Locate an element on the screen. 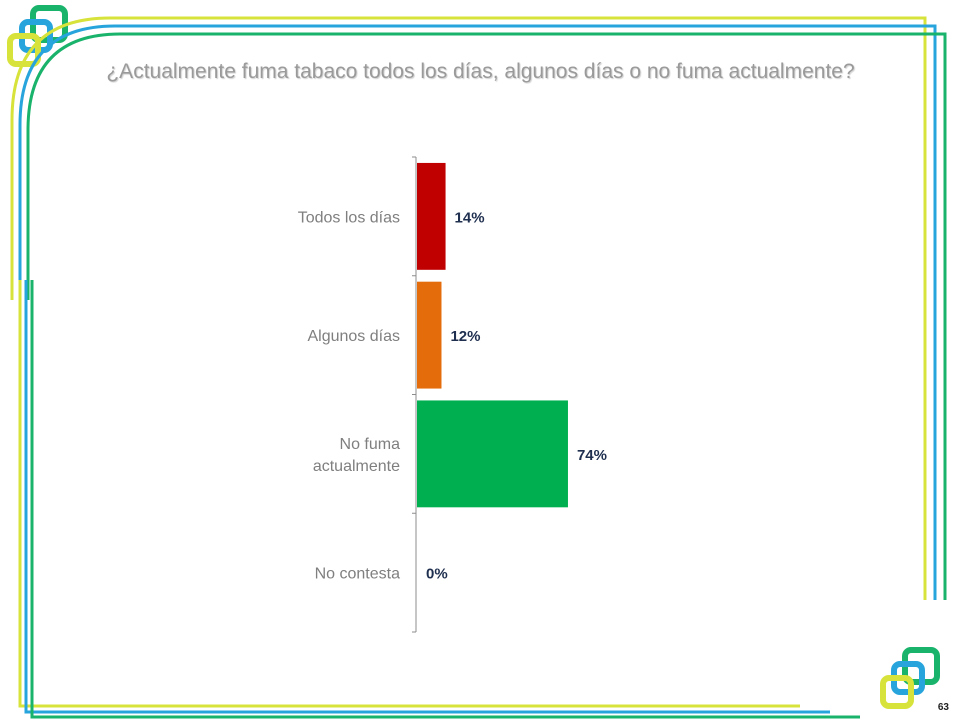  page-number: 63 is located at coordinates (943, 707).